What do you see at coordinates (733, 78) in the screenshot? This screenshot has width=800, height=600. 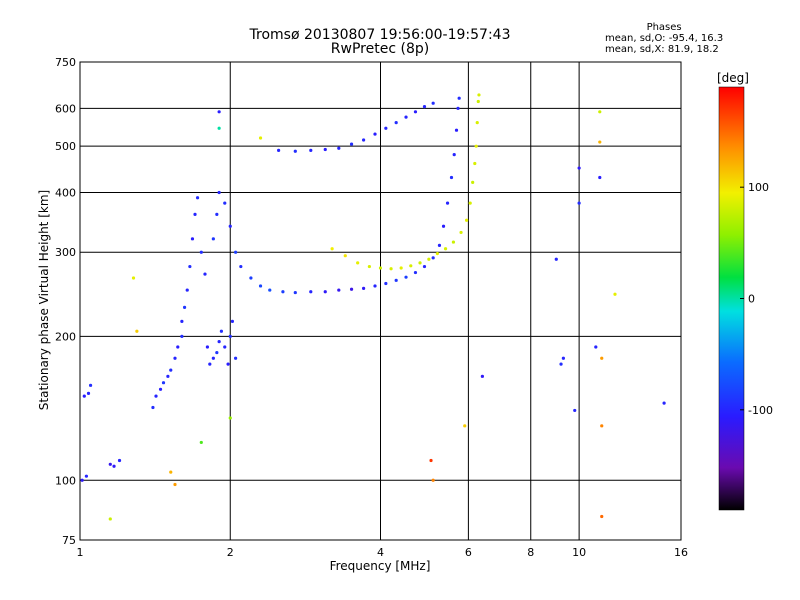 I see `colorbar-unit-label: [deg]` at bounding box center [733, 78].